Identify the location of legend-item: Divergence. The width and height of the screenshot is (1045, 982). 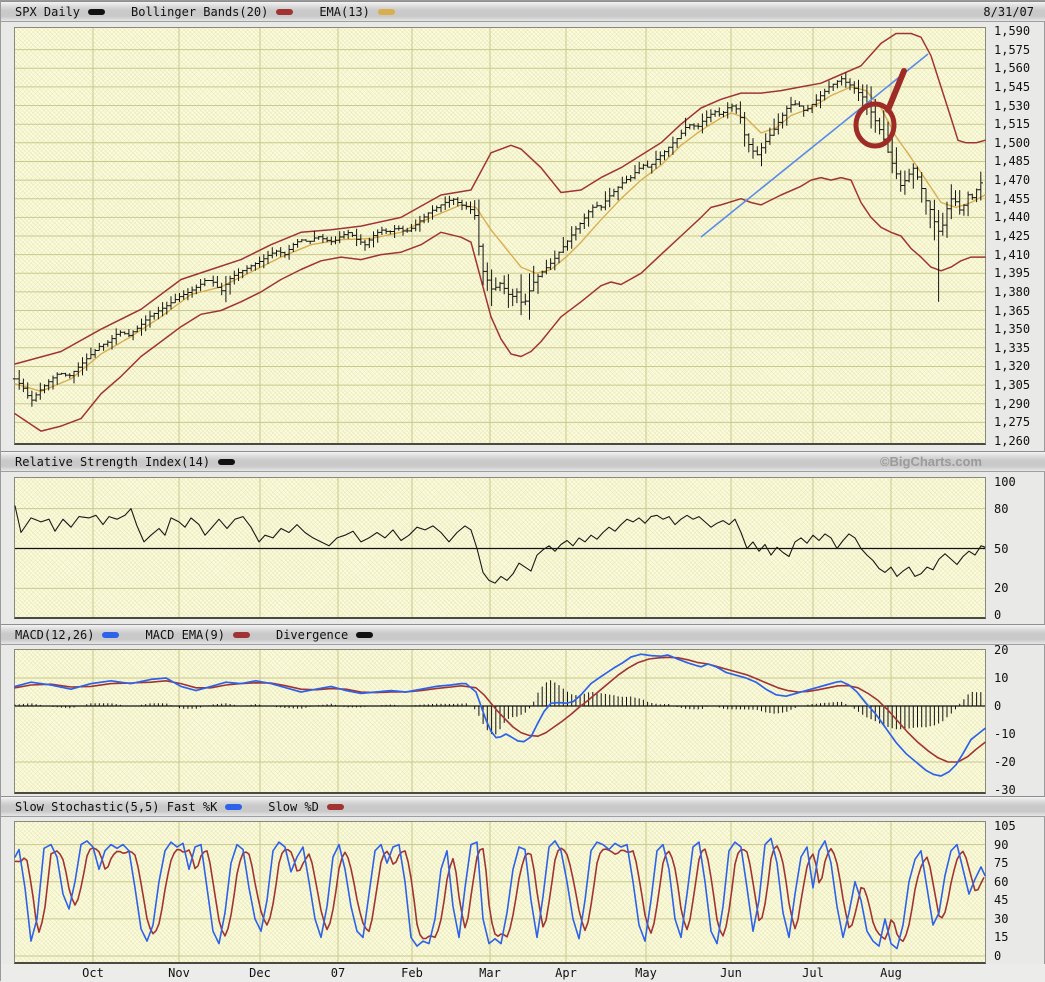
(324, 634).